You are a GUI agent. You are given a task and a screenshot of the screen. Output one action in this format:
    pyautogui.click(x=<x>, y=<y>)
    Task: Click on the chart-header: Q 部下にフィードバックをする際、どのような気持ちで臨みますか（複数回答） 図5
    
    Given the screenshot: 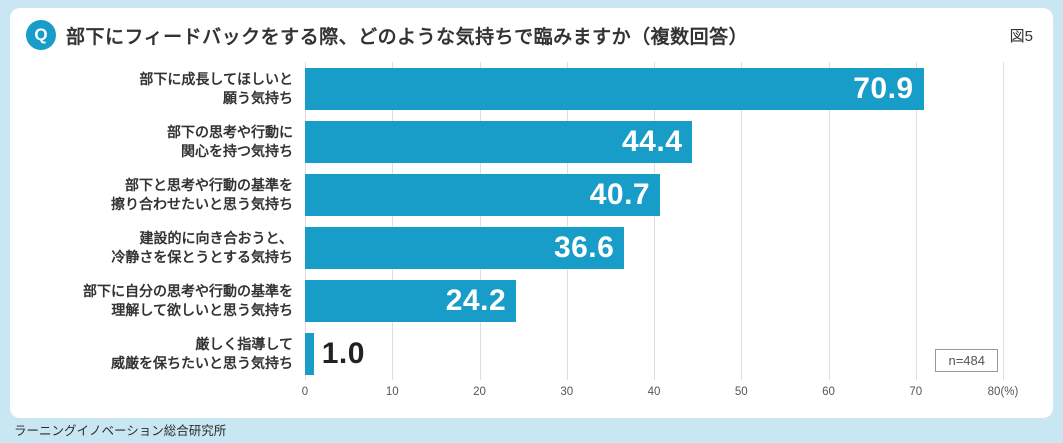 What is the action you would take?
    pyautogui.click(x=531, y=31)
    